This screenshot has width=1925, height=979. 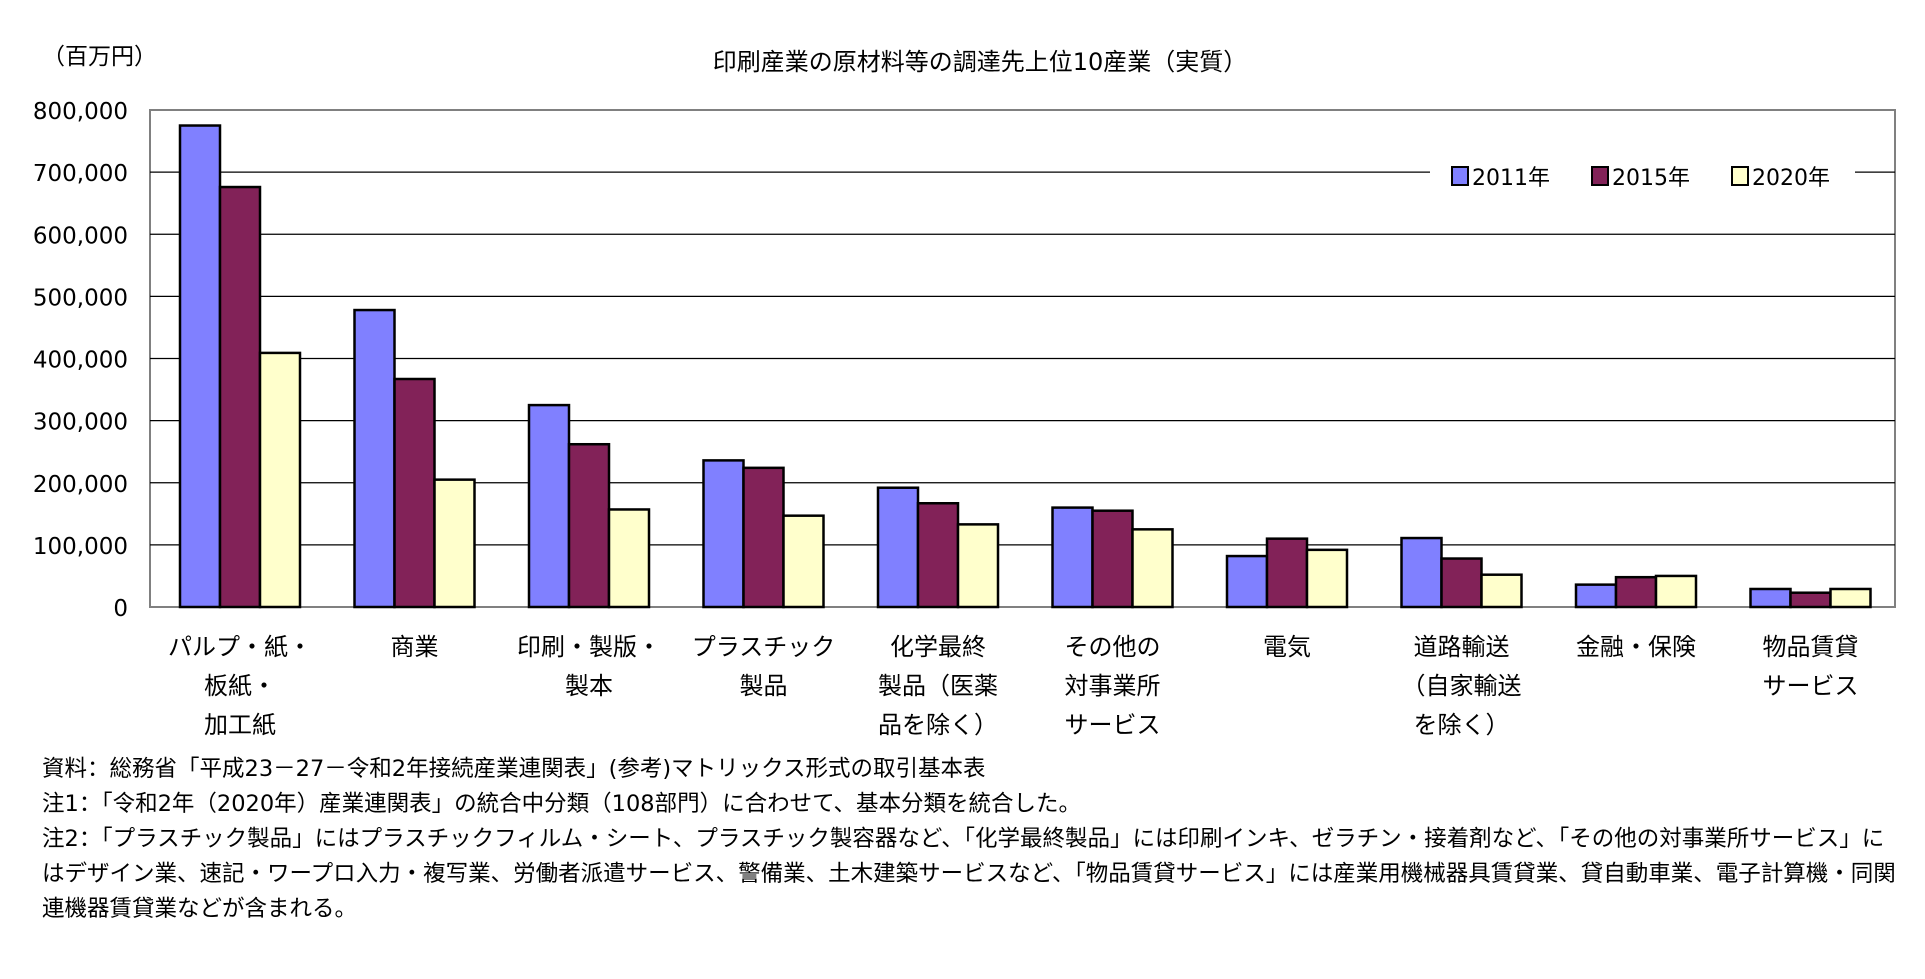 What do you see at coordinates (1461, 583) in the screenshot?
I see `bar-2015年-7` at bounding box center [1461, 583].